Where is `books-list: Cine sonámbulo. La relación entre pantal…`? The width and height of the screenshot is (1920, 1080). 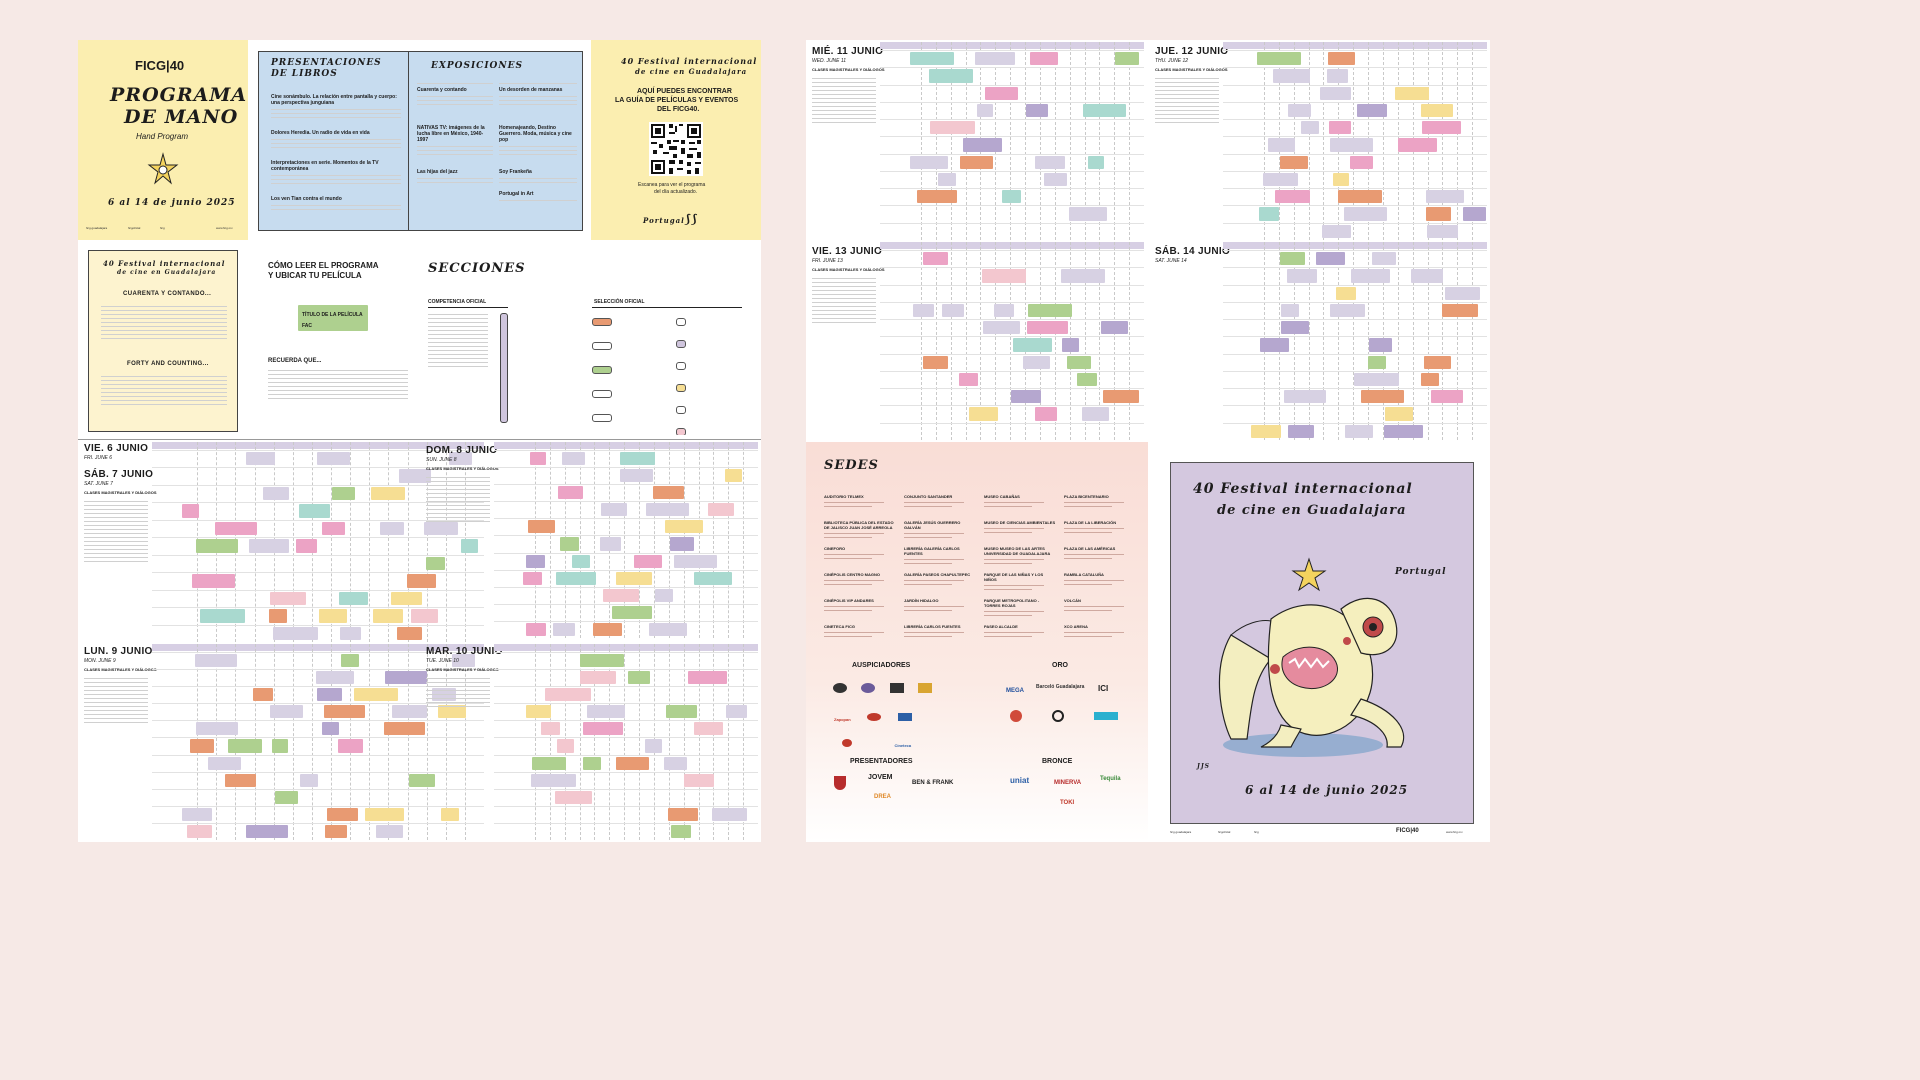 books-list: Cine sonámbulo. La relación entre pantal… is located at coordinates (336, 152).